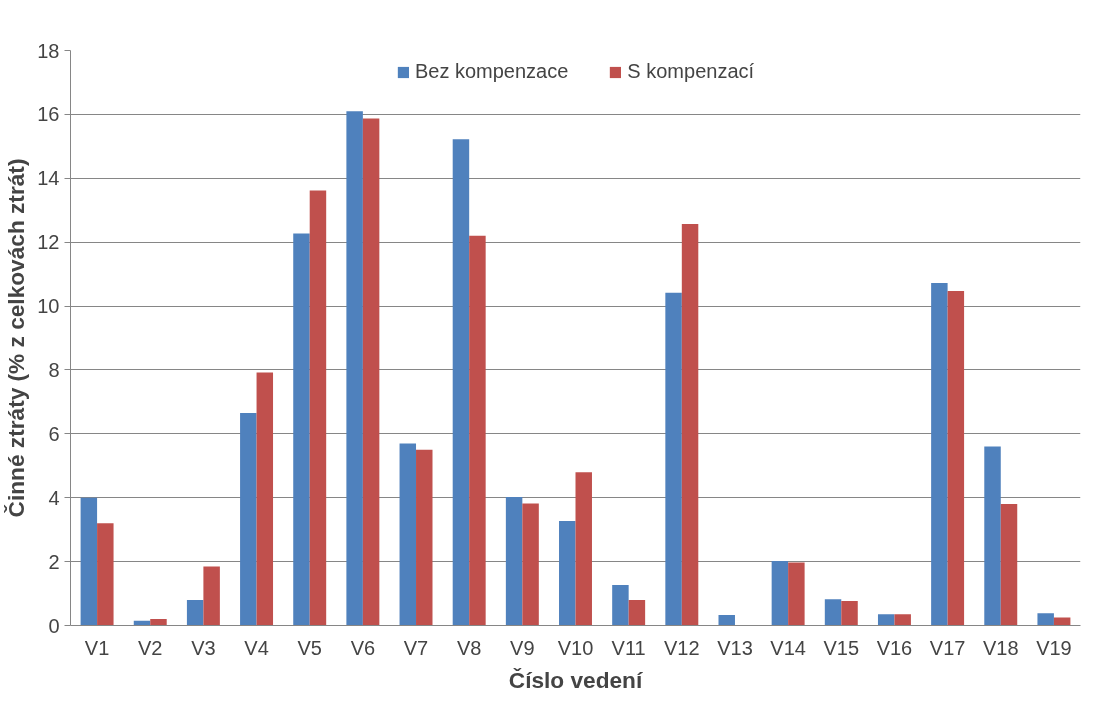 The height and width of the screenshot is (702, 1109). What do you see at coordinates (947, 647) in the screenshot?
I see `x-tick-label: V17` at bounding box center [947, 647].